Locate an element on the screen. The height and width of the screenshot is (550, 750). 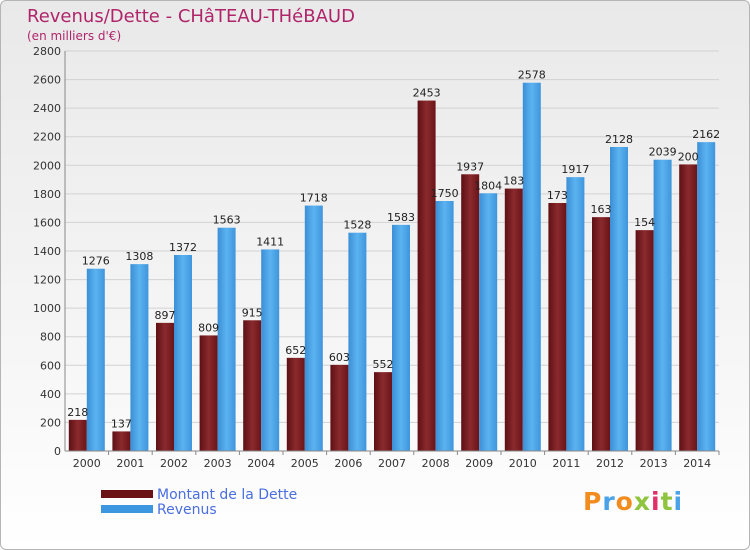
y-tick-label: 400 is located at coordinates (50, 394).